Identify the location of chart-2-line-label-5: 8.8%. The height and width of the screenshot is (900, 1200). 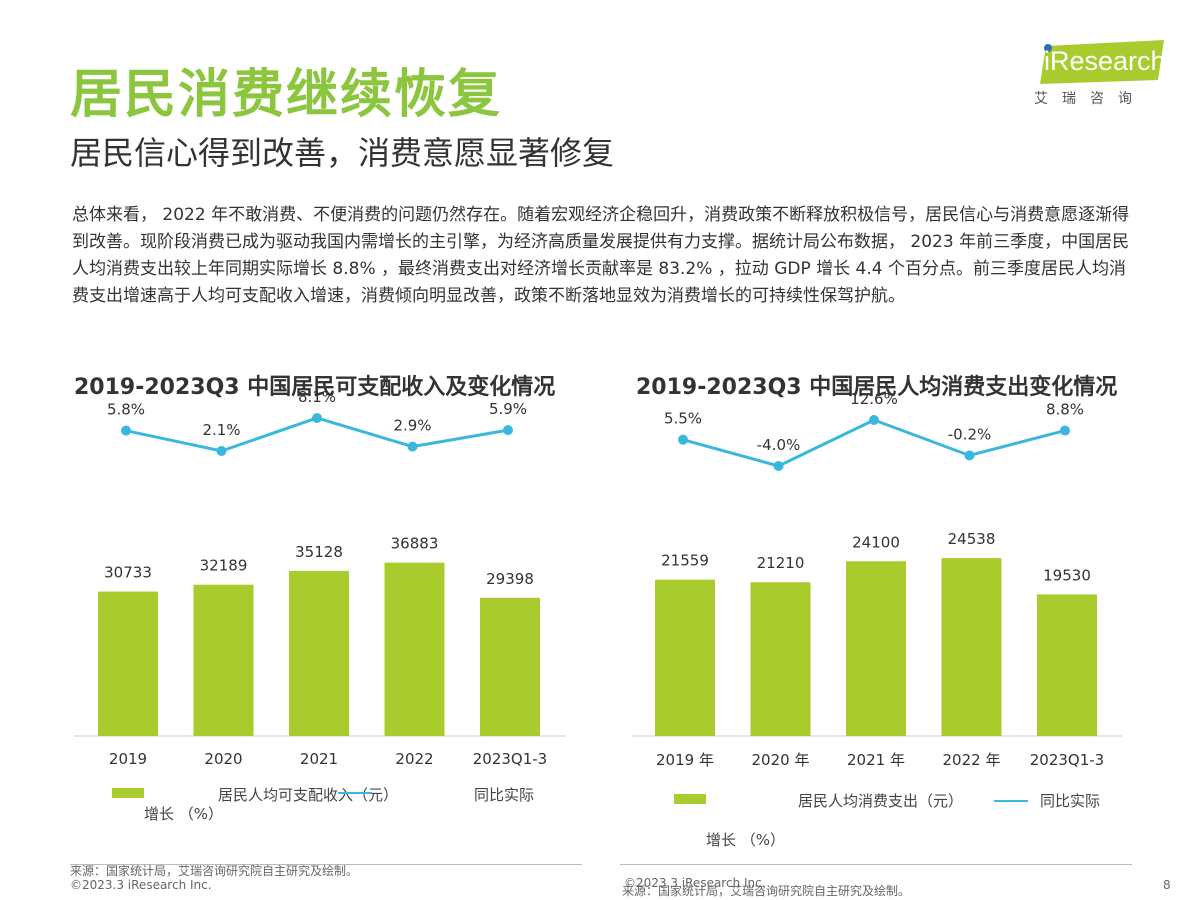
(1065, 410).